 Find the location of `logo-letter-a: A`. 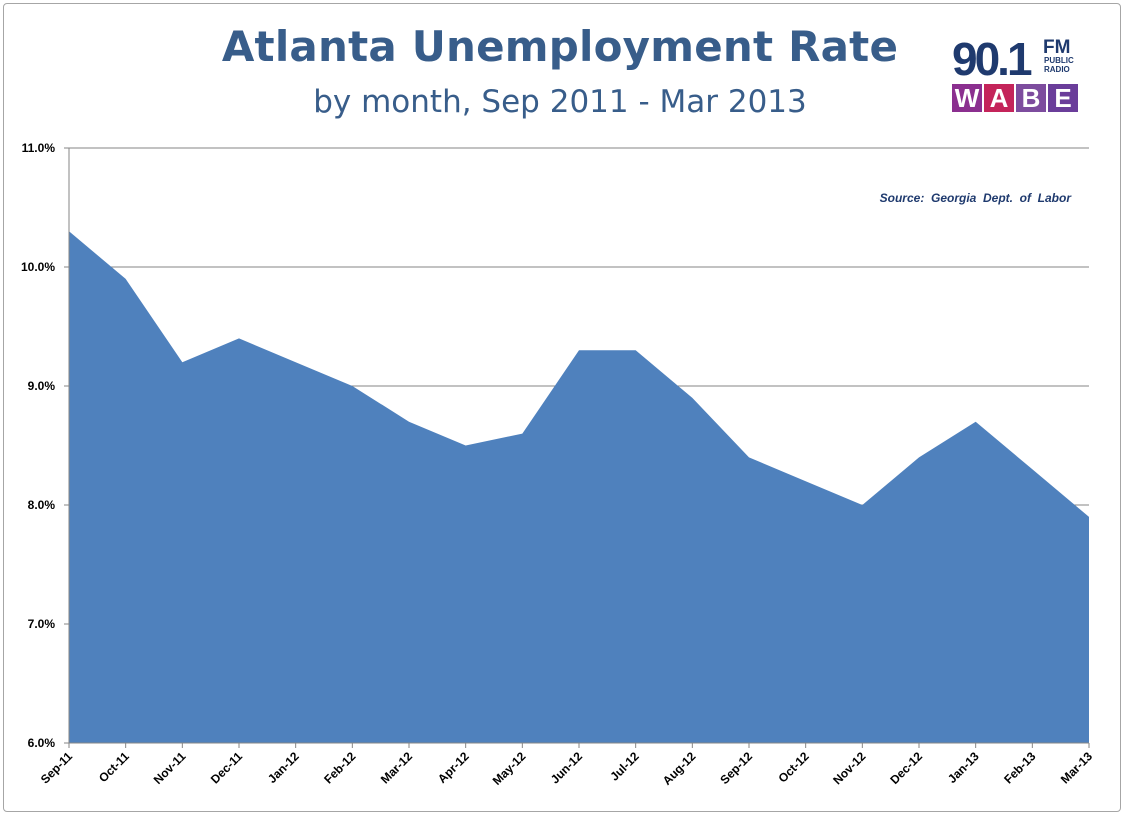

logo-letter-a: A is located at coordinates (999, 98).